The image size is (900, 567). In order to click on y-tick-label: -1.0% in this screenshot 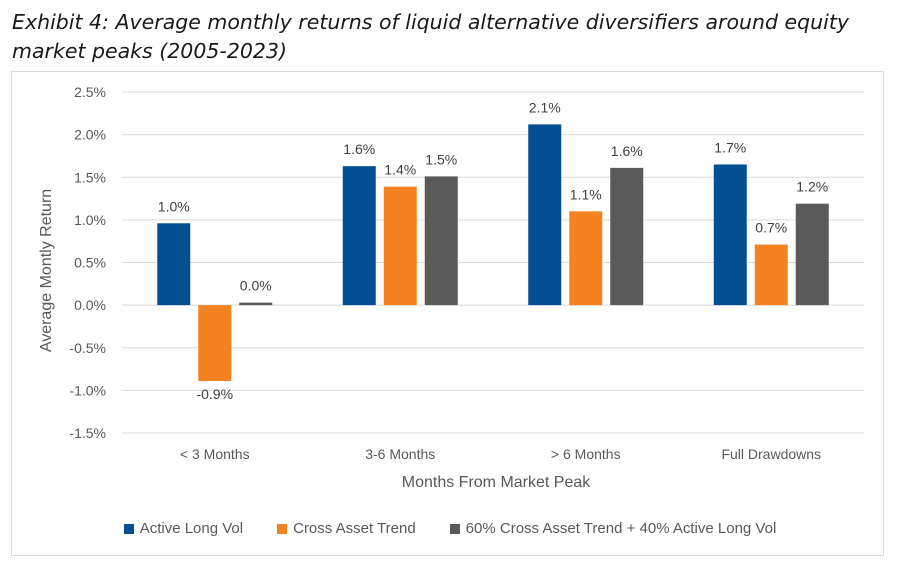, I will do `click(87, 390)`.